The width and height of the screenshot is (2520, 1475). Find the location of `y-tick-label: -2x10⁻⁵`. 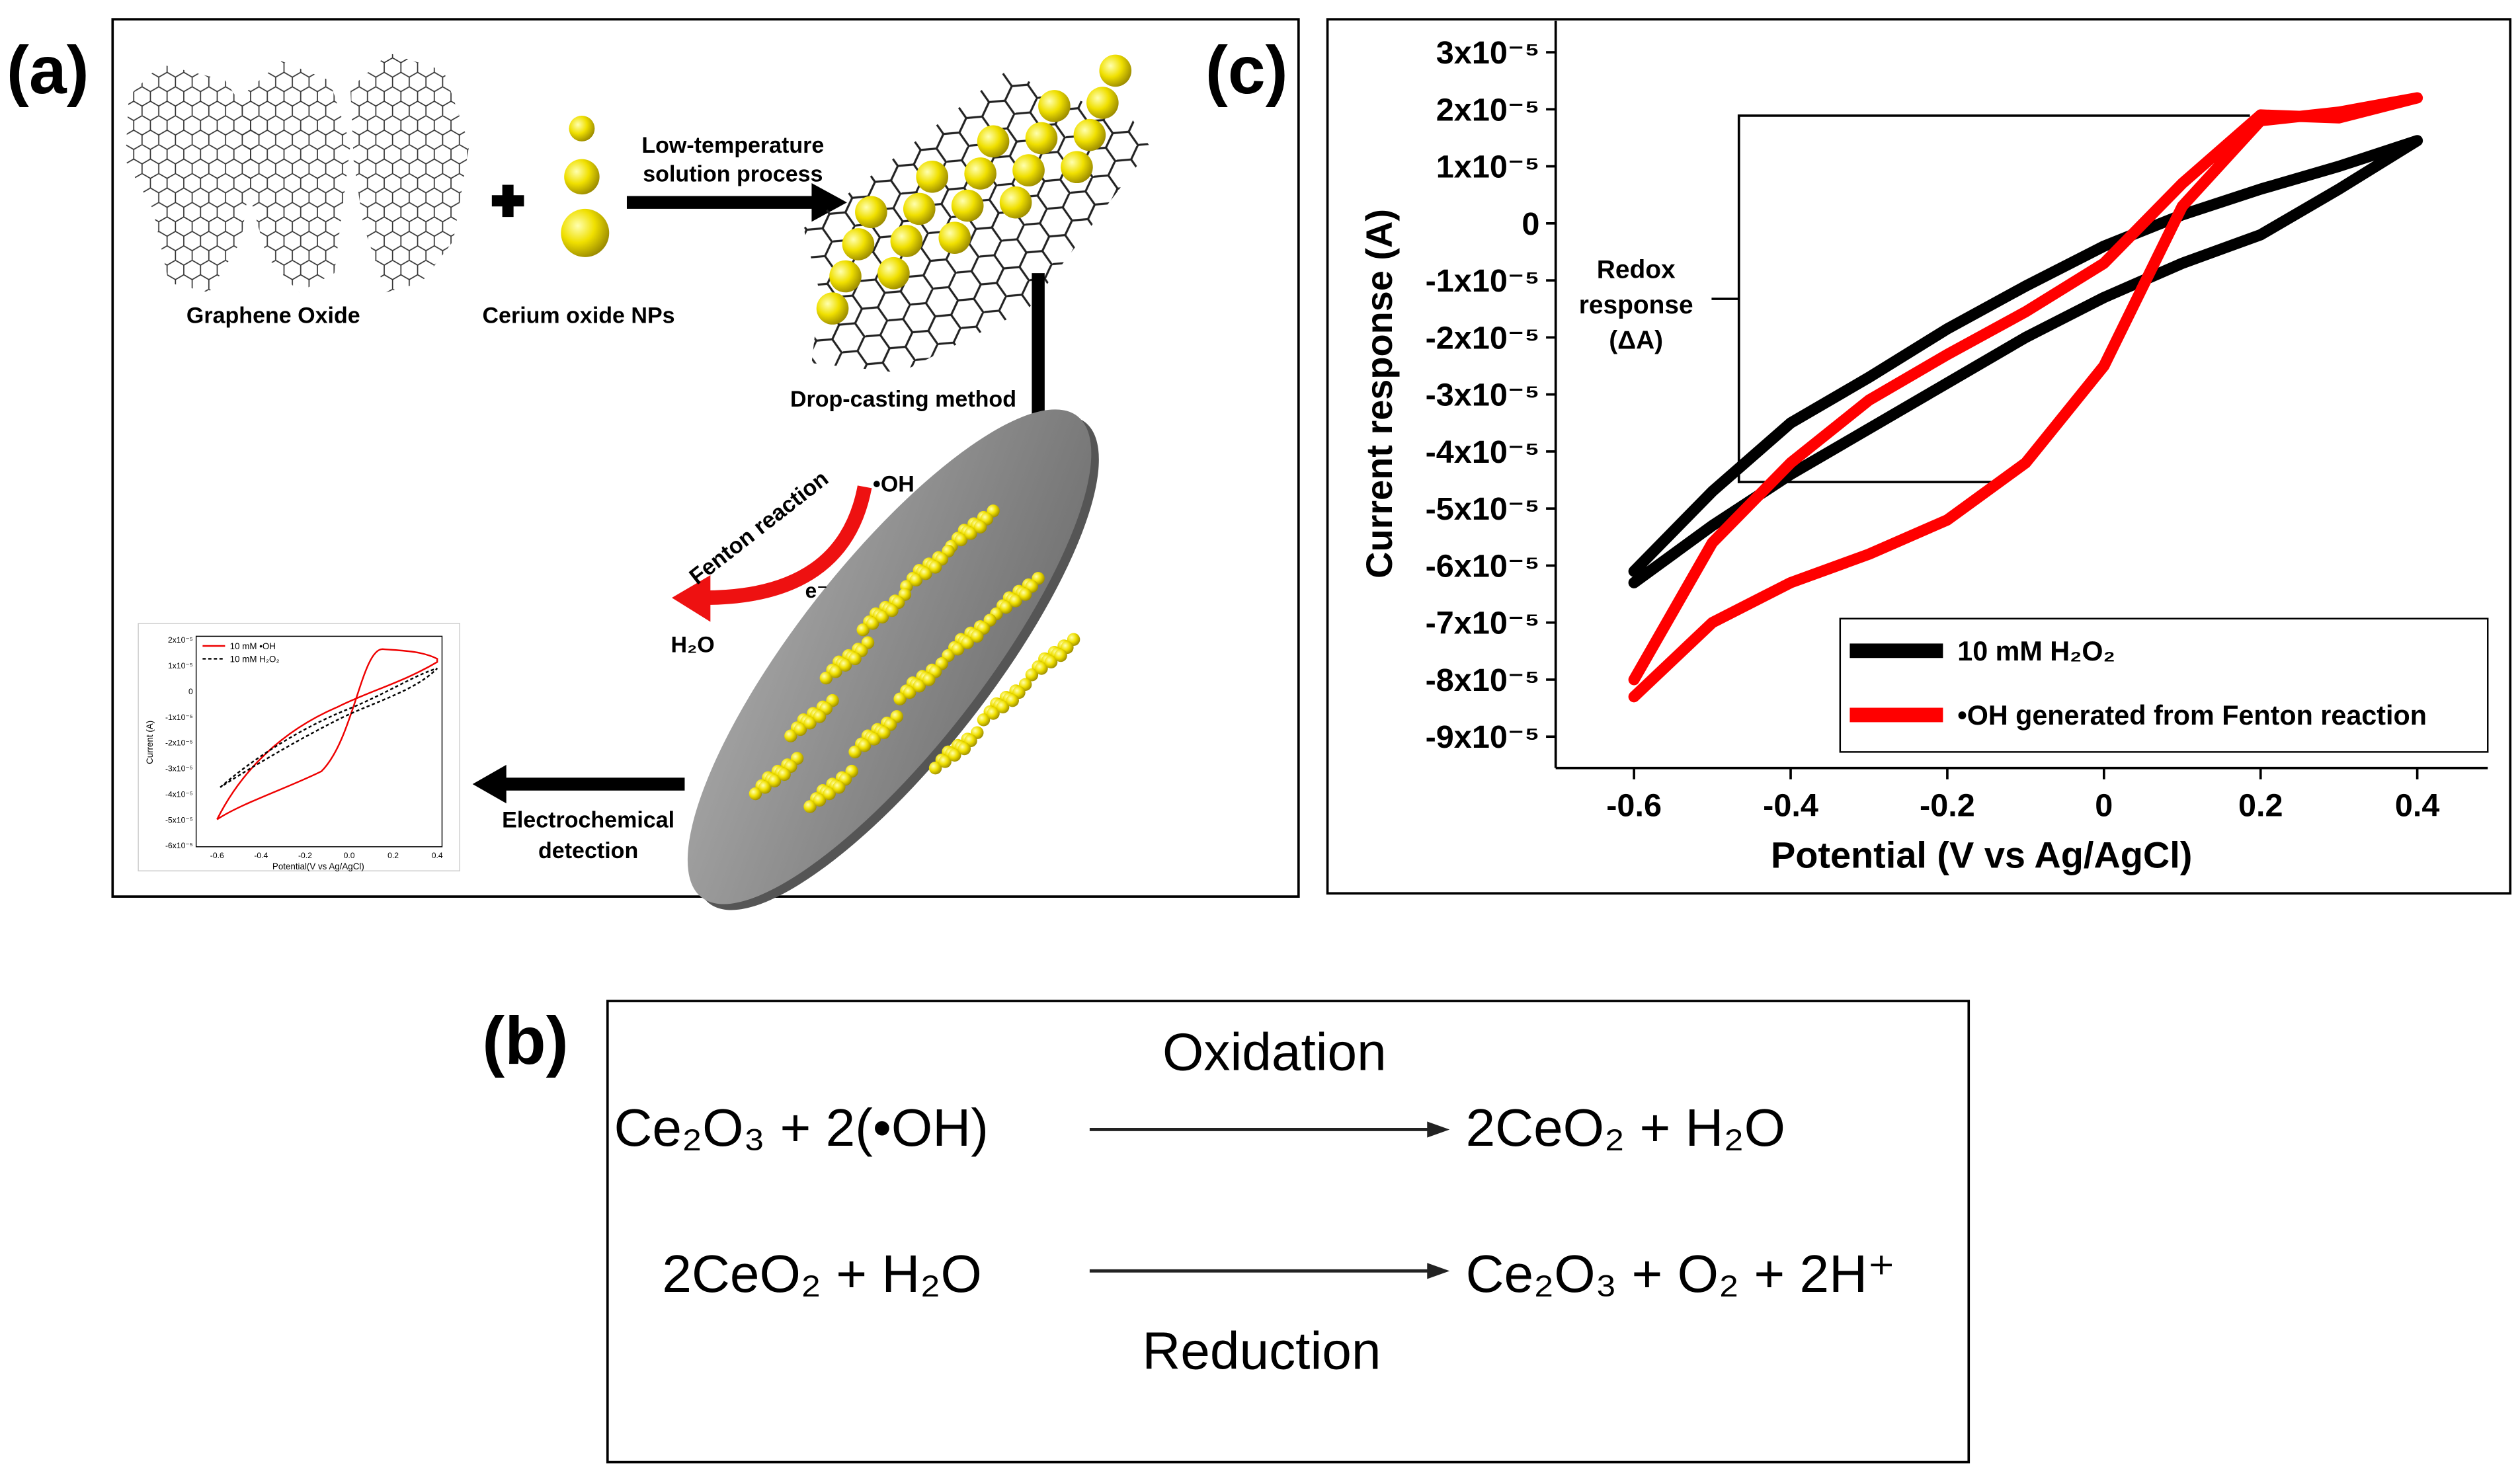

y-tick-label: -2x10⁻⁵ is located at coordinates (1483, 338).